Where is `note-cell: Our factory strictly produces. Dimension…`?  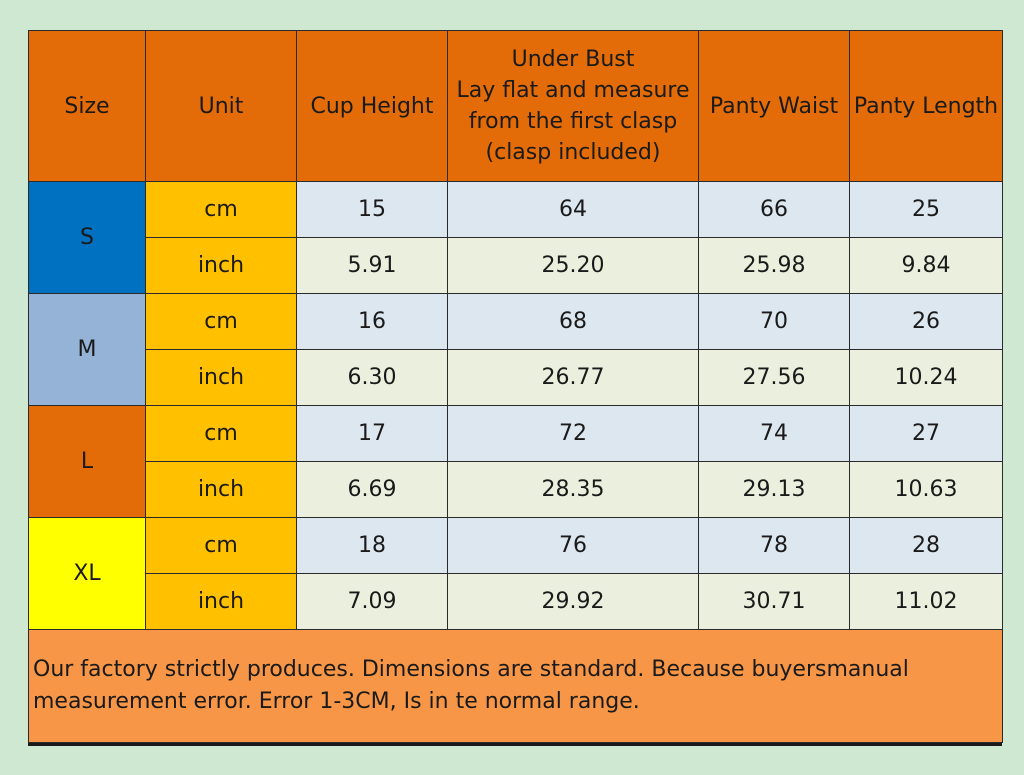
note-cell: Our factory strictly produces. Dimension… is located at coordinates (515, 686).